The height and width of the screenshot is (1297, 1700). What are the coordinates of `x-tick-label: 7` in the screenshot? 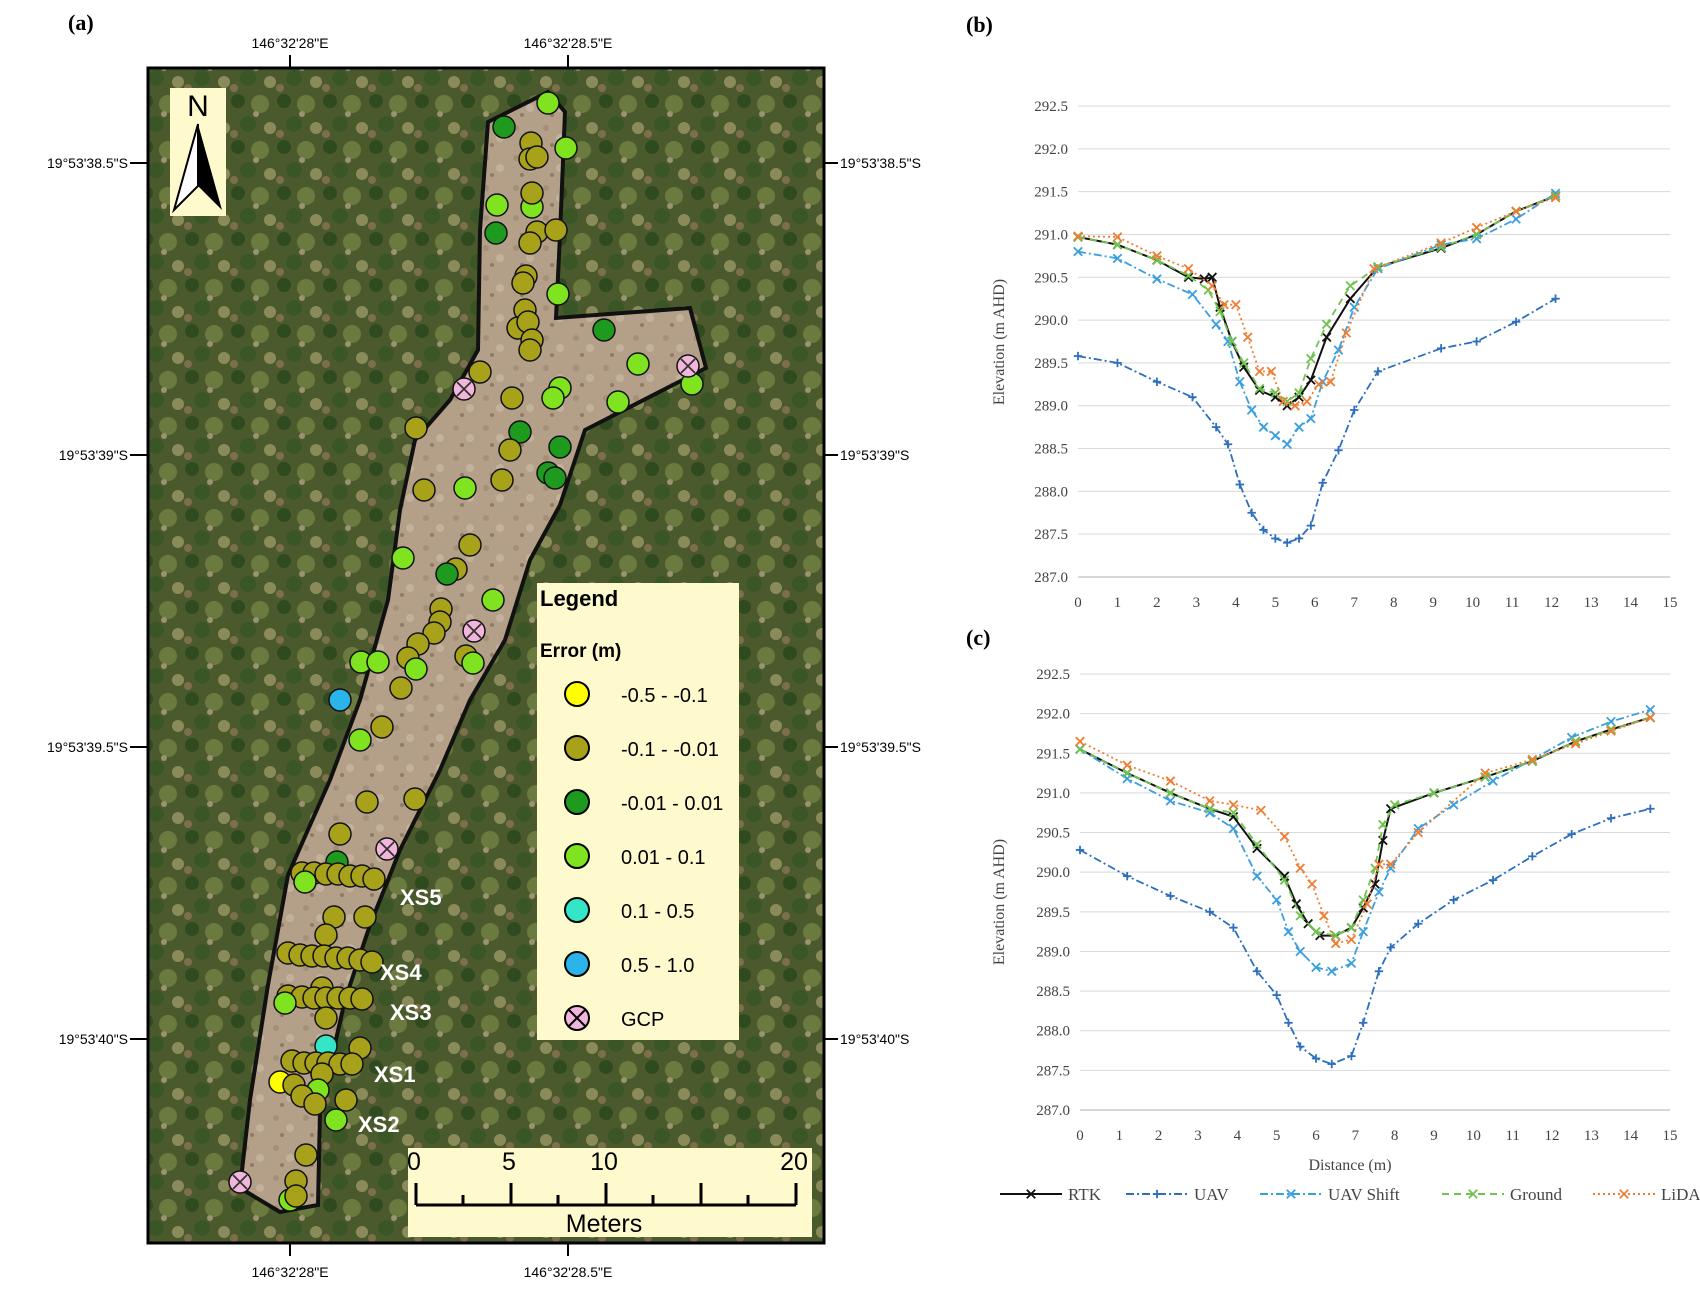 It's located at (1356, 1136).